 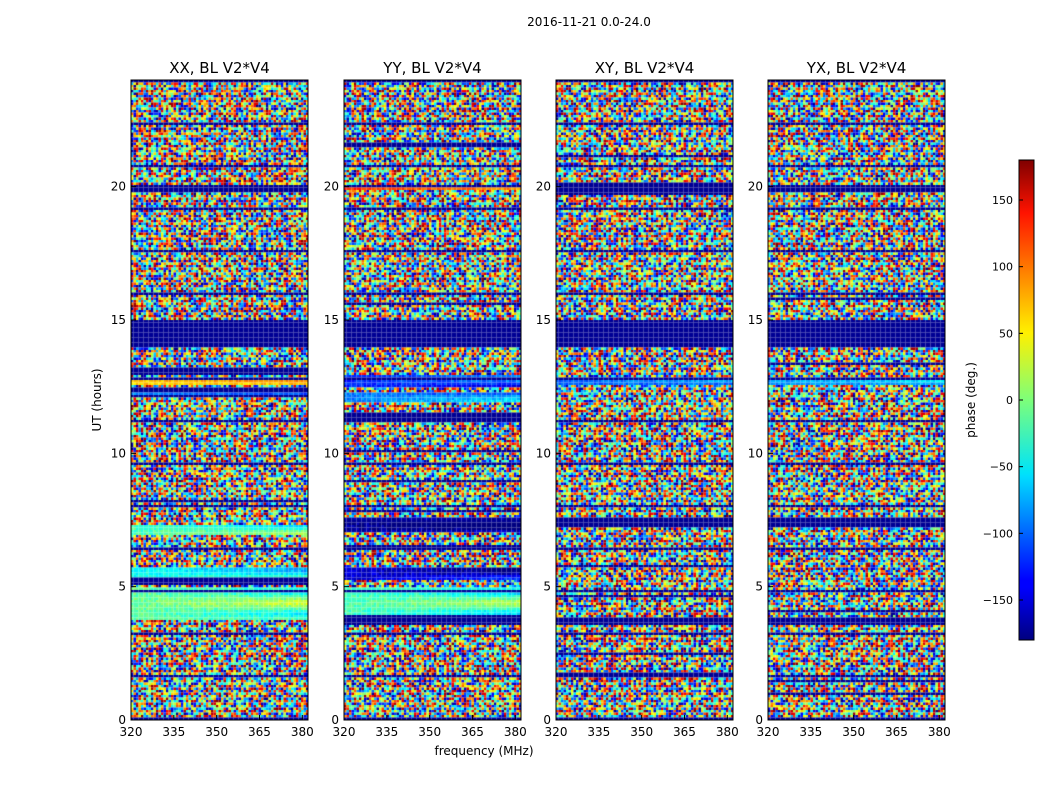 What do you see at coordinates (1006, 333) in the screenshot?
I see `colorbar-tick-label: 50` at bounding box center [1006, 333].